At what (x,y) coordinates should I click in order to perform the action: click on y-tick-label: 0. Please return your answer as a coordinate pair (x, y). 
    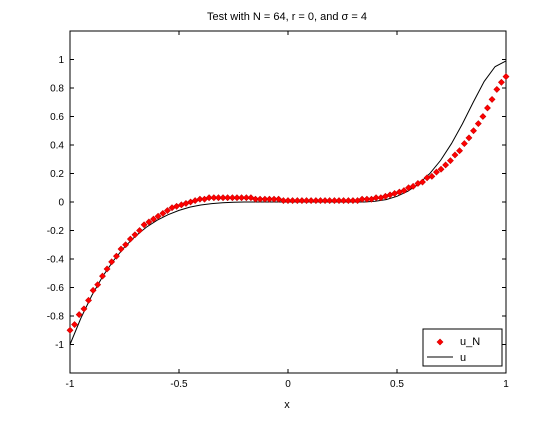
    Looking at the image, I should click on (61, 203).